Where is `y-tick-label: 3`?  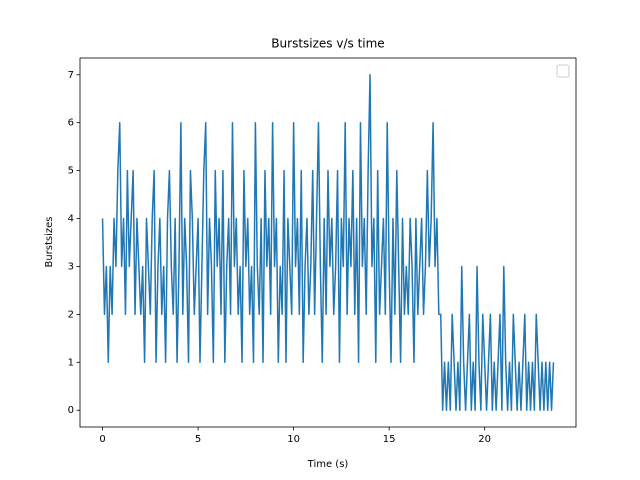 y-tick-label: 3 is located at coordinates (71, 266).